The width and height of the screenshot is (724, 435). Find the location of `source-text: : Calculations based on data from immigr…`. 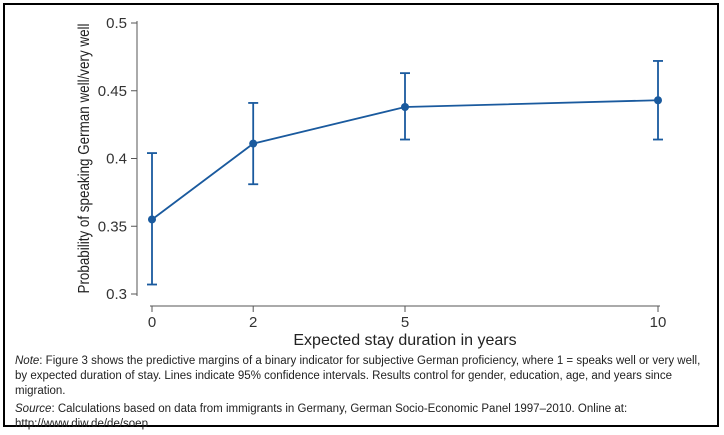

source-text: : Calculations based on data from immigr… is located at coordinates (321, 416).